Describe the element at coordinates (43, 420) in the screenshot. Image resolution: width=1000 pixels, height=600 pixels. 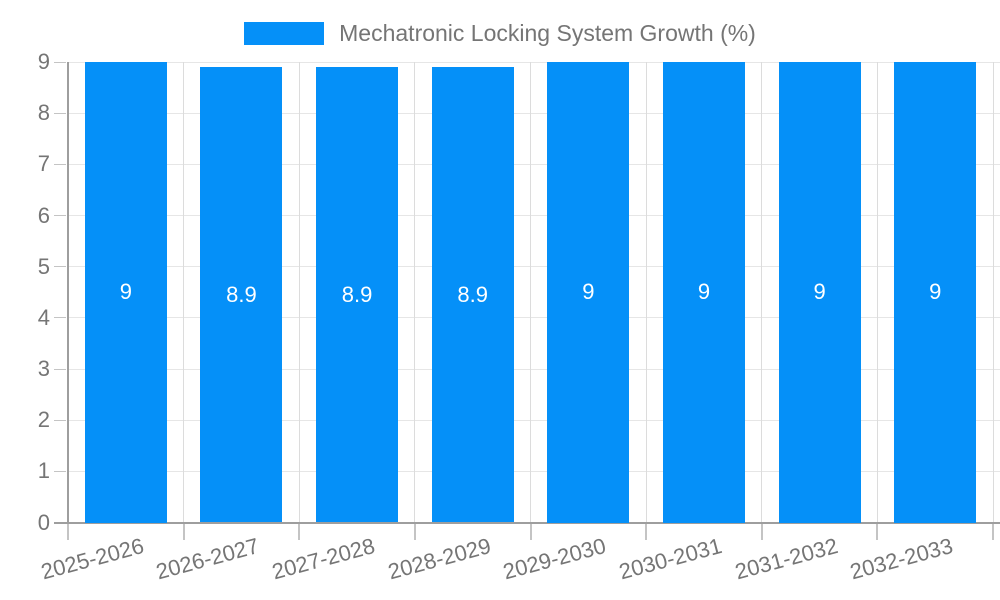
I see `y-tick-label: 2` at that location.